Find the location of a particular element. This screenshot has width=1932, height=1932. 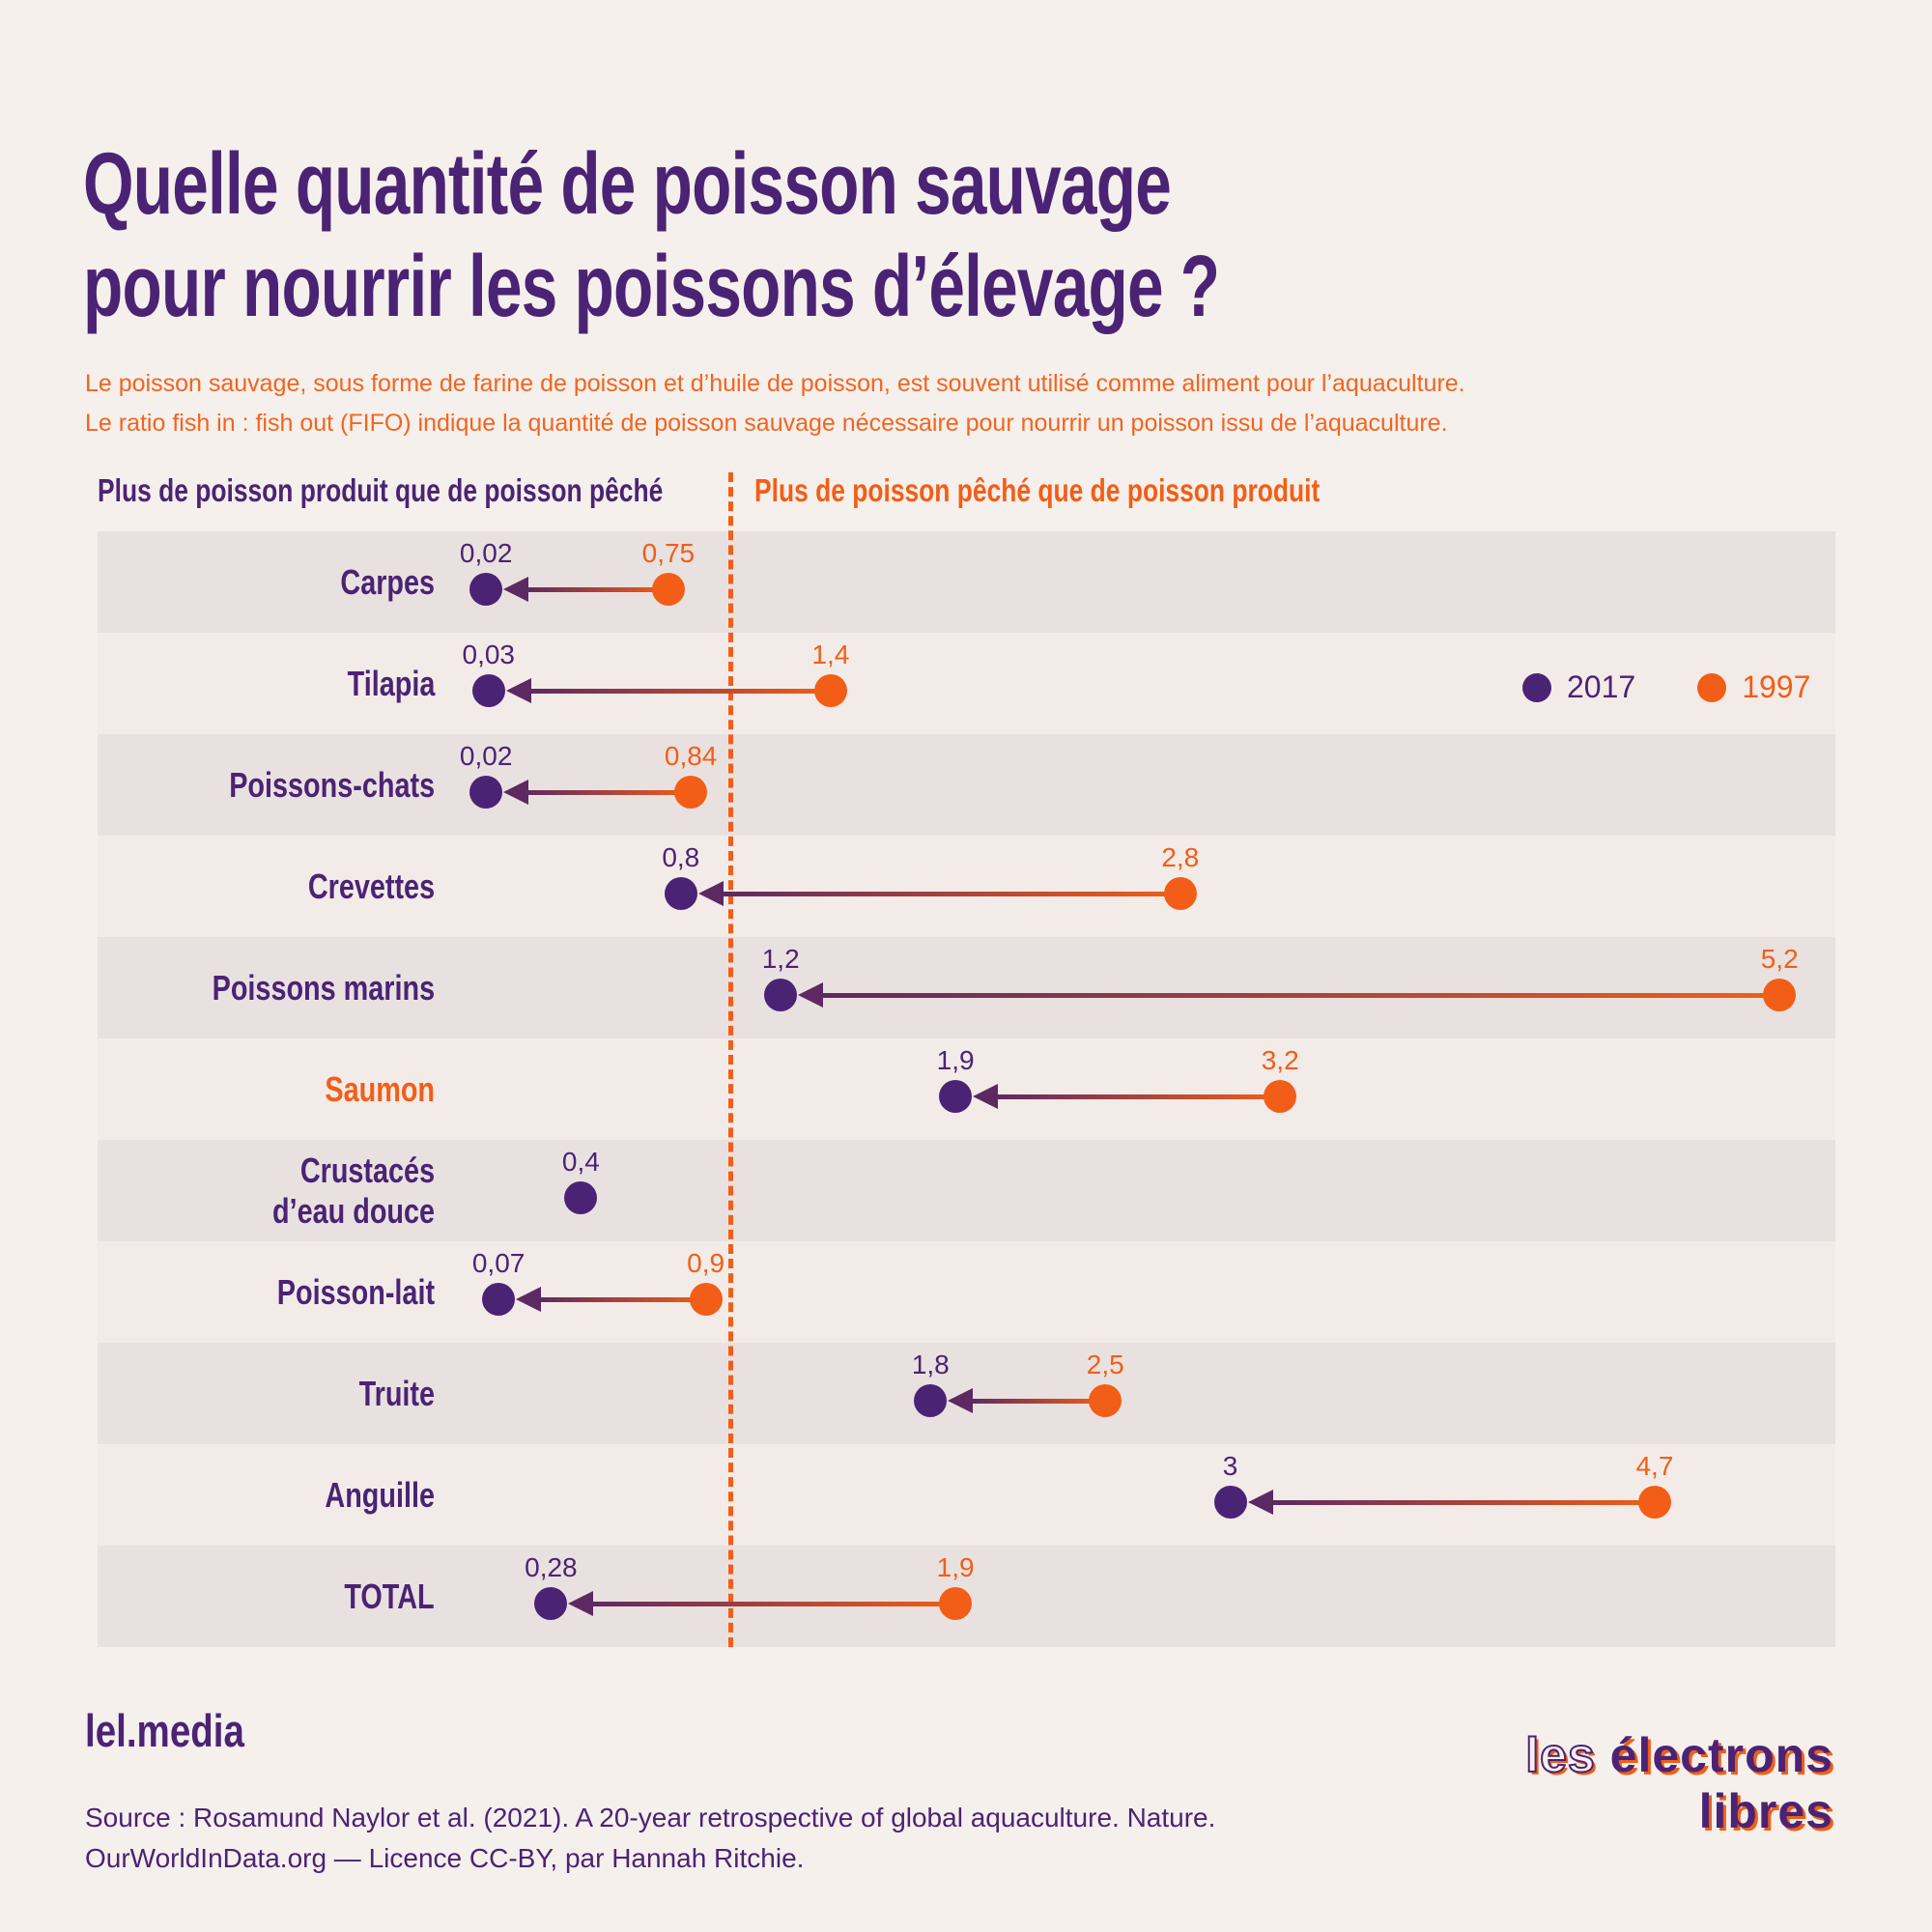

row-band: Crustacés d’eau douce 0,4 is located at coordinates (966, 1190).